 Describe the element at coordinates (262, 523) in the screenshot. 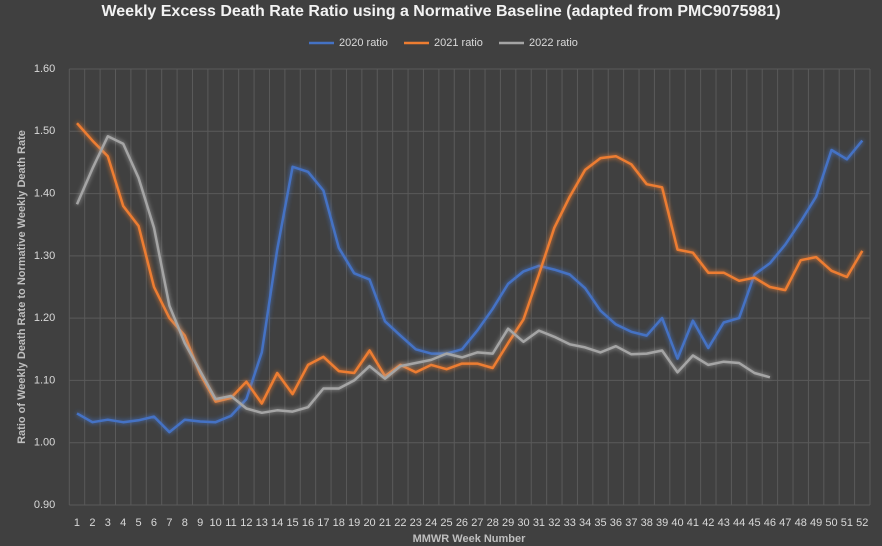

I see `x-tick-label: 13` at that location.